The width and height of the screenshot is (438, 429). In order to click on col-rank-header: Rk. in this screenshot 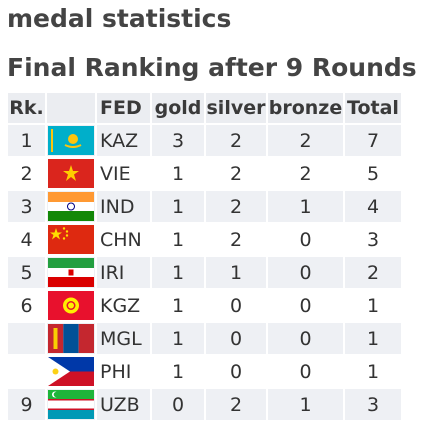, I will do `click(26, 108)`.